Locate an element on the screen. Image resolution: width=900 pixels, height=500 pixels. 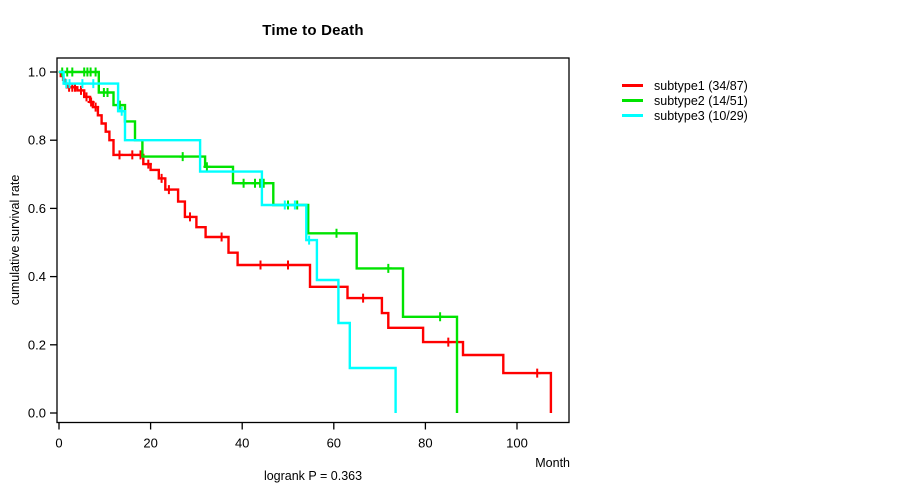
legend-item-subtype3: subtype3 (10/29) is located at coordinates (685, 115).